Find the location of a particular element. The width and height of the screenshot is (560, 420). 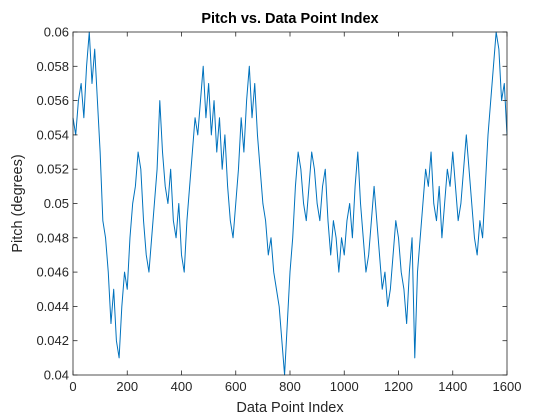

y-tick-label: 0.052 is located at coordinates (52, 169).